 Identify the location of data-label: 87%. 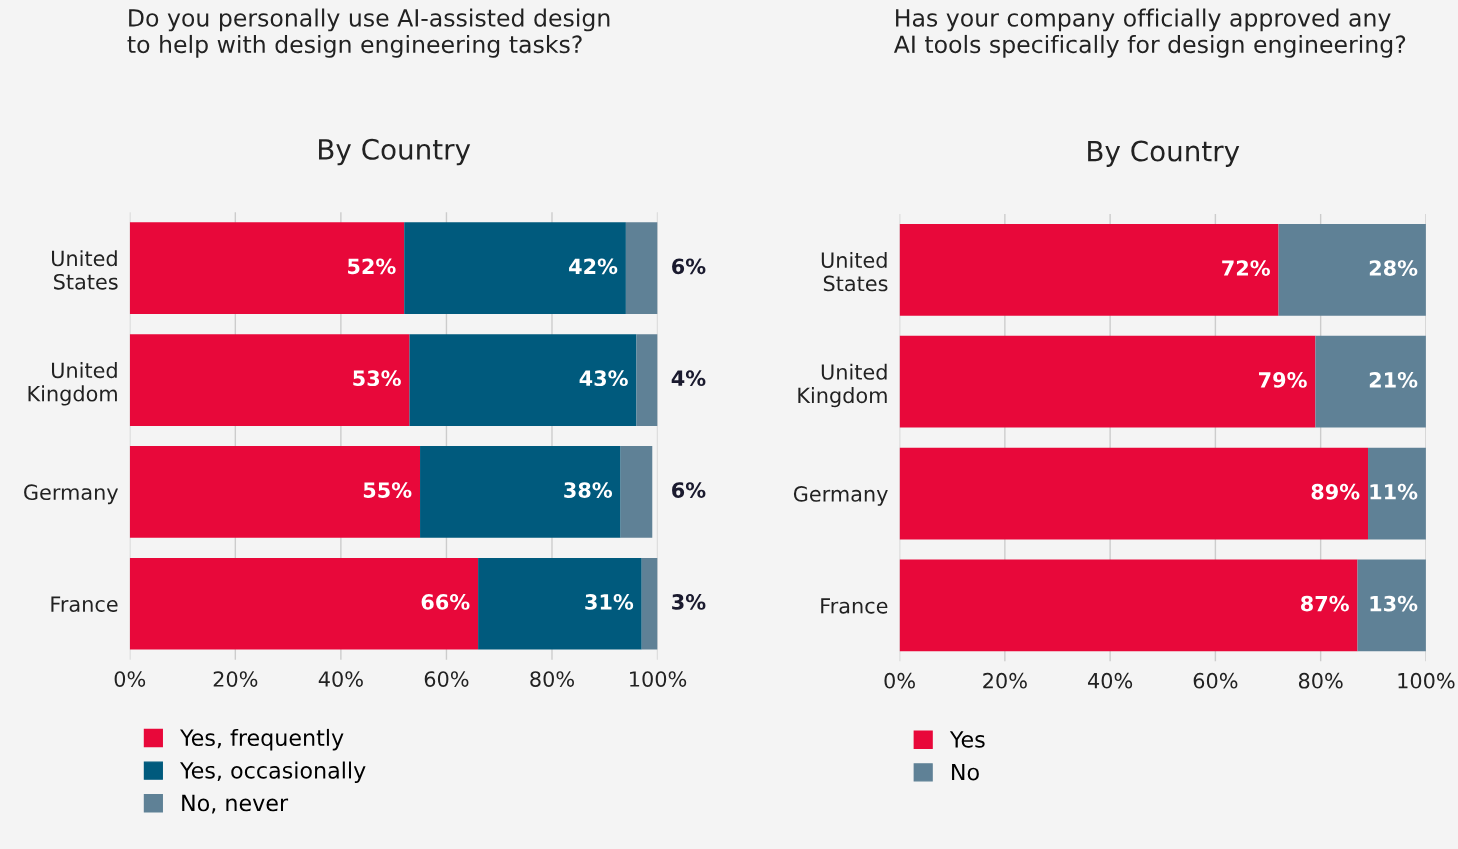
(1325, 603).